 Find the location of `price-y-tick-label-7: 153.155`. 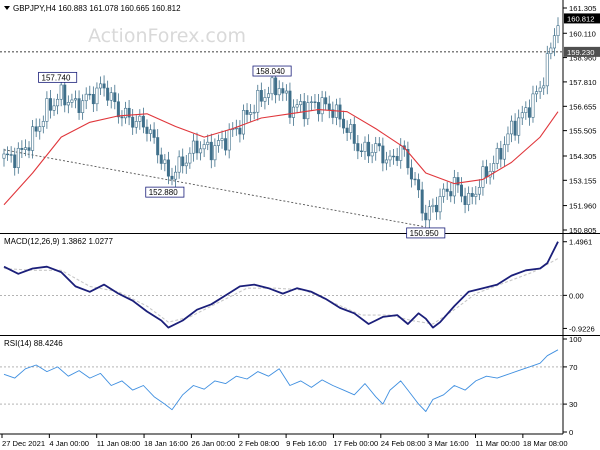

price-y-tick-label-7: 153.155 is located at coordinates (582, 180).